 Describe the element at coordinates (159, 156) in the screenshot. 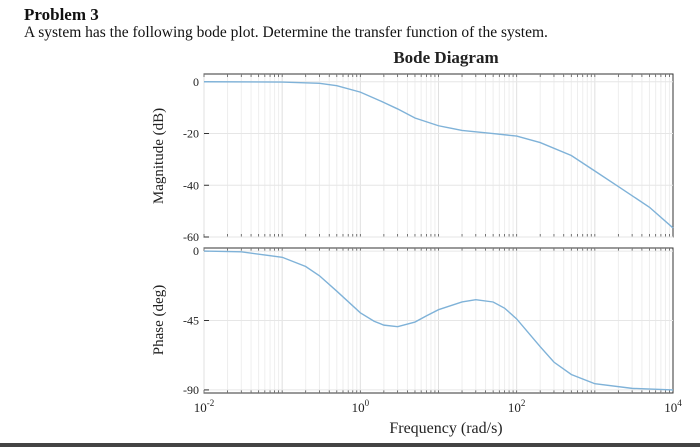

I see `magnitude-ylabel: Magnitude (dB)` at that location.